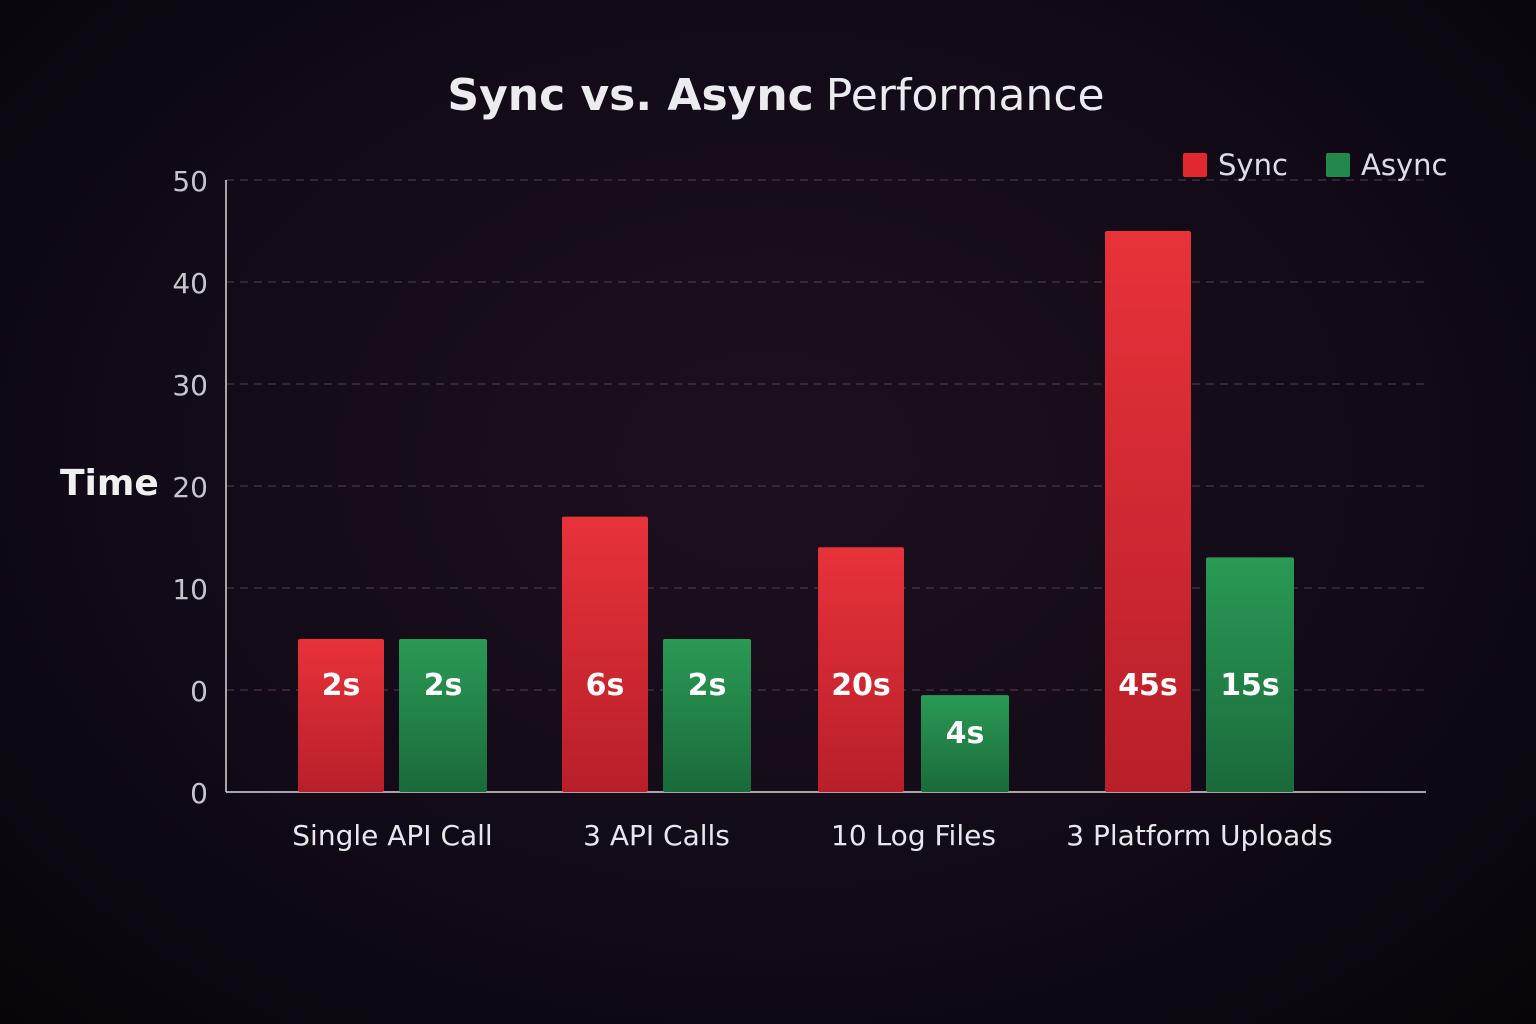 The width and height of the screenshot is (1536, 1024). I want to click on y-tick-label: 10, so click(190, 589).